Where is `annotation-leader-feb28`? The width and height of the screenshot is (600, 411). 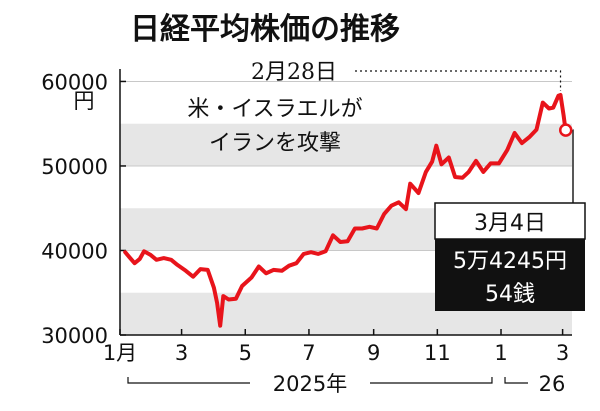 annotation-leader-feb28 is located at coordinates (458, 80).